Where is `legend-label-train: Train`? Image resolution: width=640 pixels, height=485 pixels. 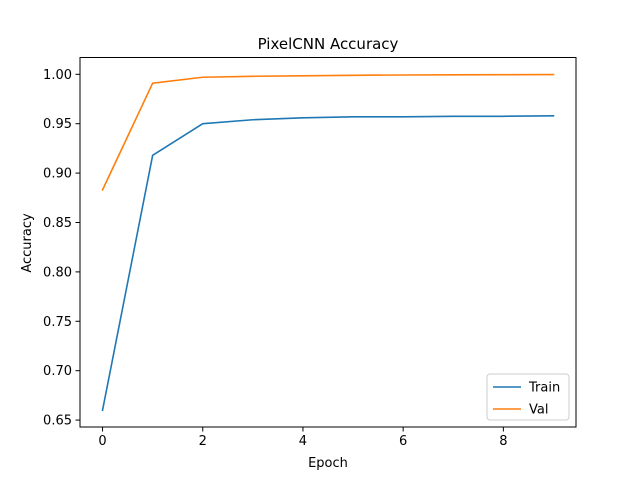 legend-label-train: Train is located at coordinates (544, 388).